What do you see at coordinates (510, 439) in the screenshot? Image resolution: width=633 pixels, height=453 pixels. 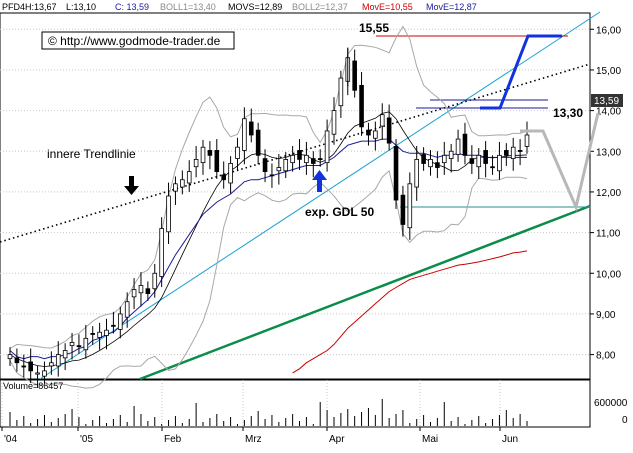 I see `x-tick-label: Jun` at bounding box center [510, 439].